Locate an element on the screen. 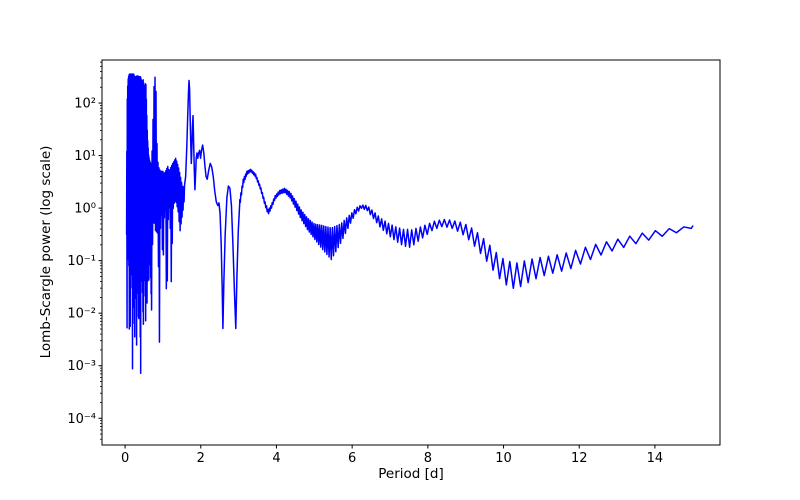 The width and height of the screenshot is (800, 500). x-tick-label: 12 is located at coordinates (579, 458).